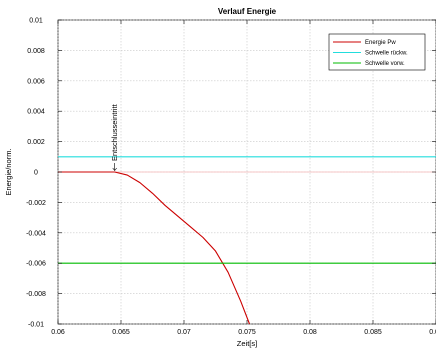 The image size is (436, 351). Describe the element at coordinates (114, 132) in the screenshot. I see `annotation-text: Entschlusseintritt` at that location.